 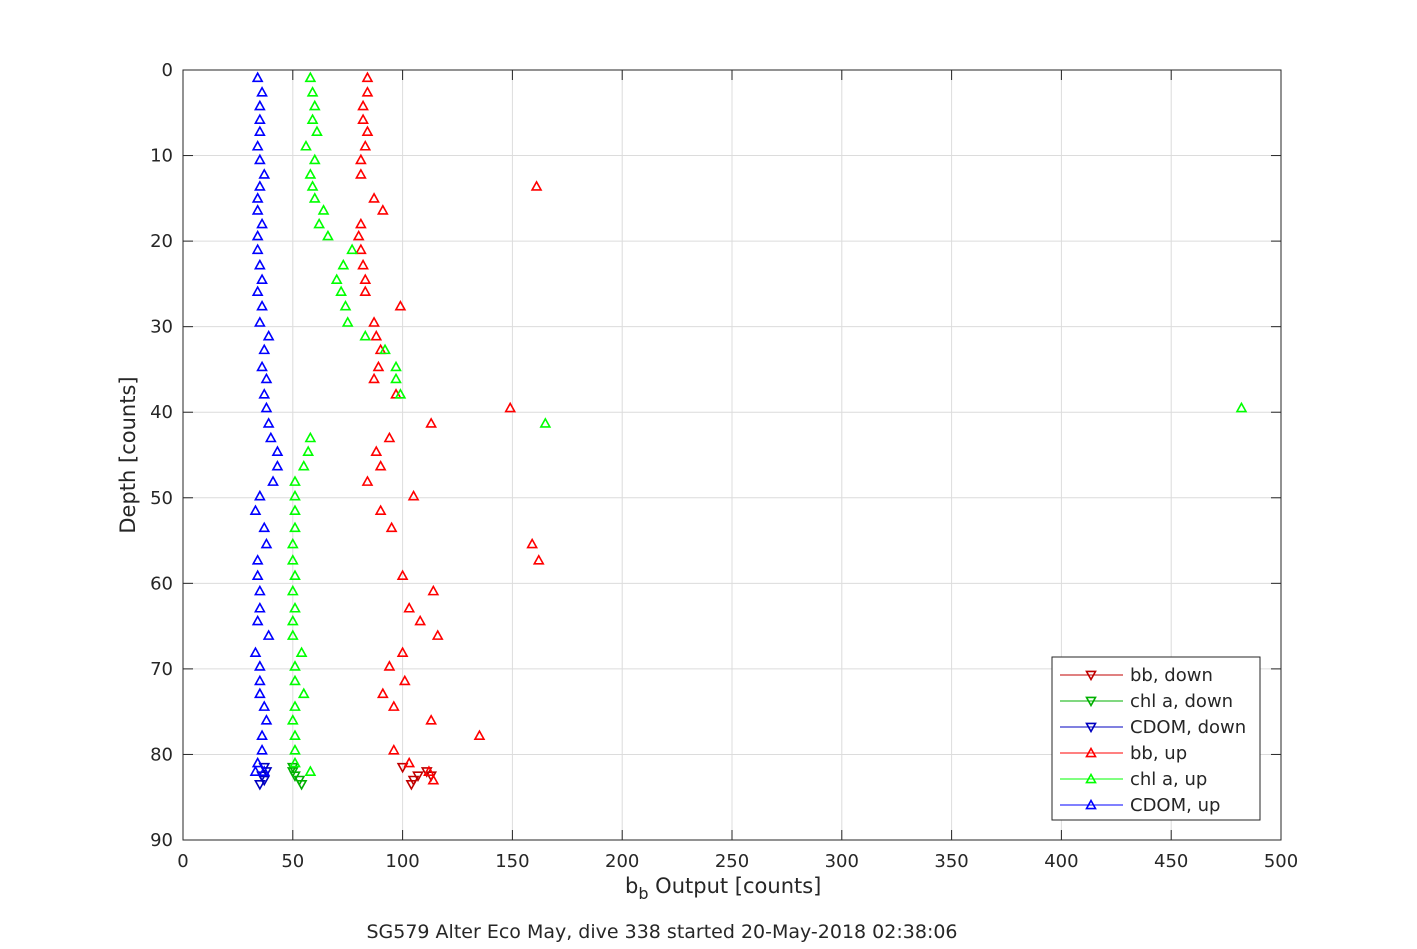 What do you see at coordinates (1136, 675) in the screenshot?
I see `legend-item: bb, down` at bounding box center [1136, 675].